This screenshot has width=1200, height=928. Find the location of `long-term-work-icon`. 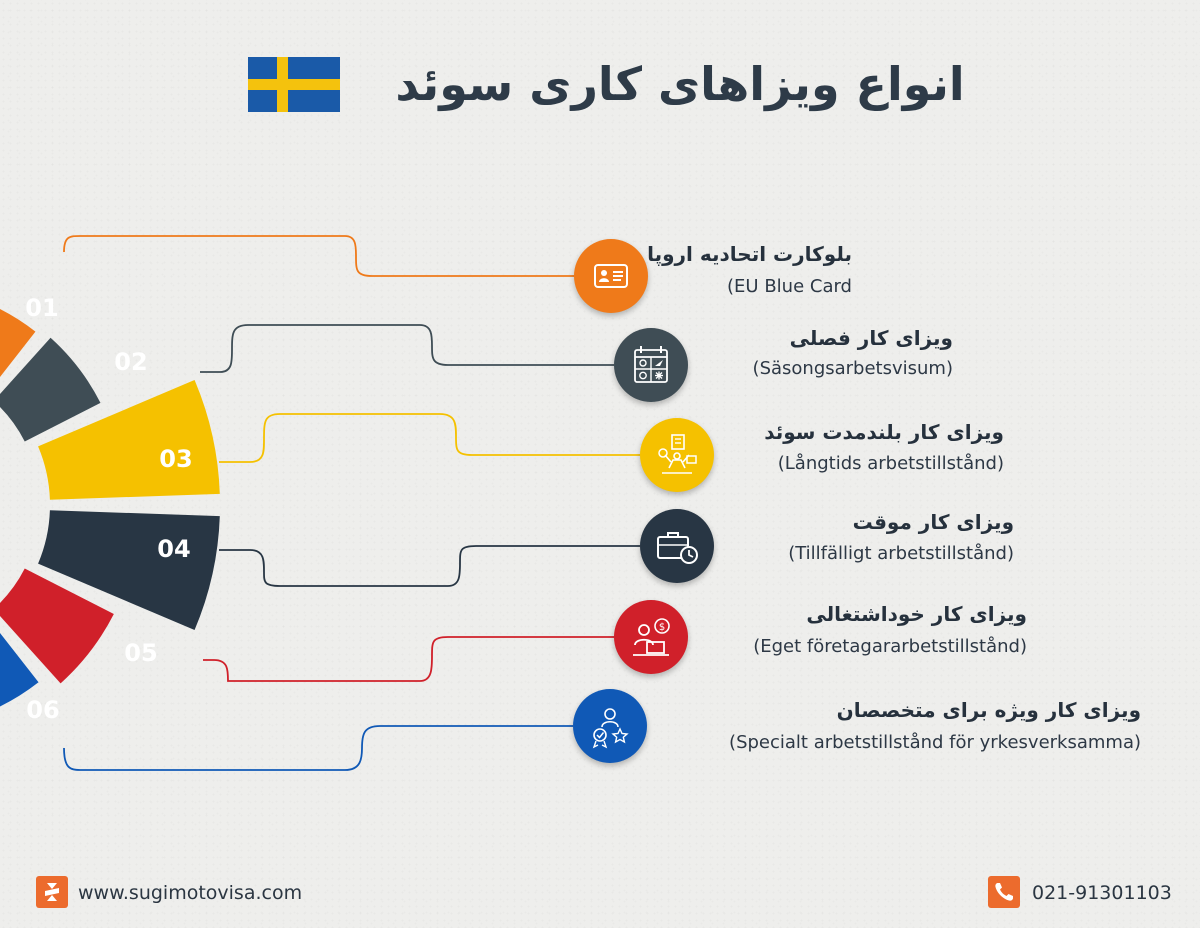

long-term-work-icon is located at coordinates (677, 455).